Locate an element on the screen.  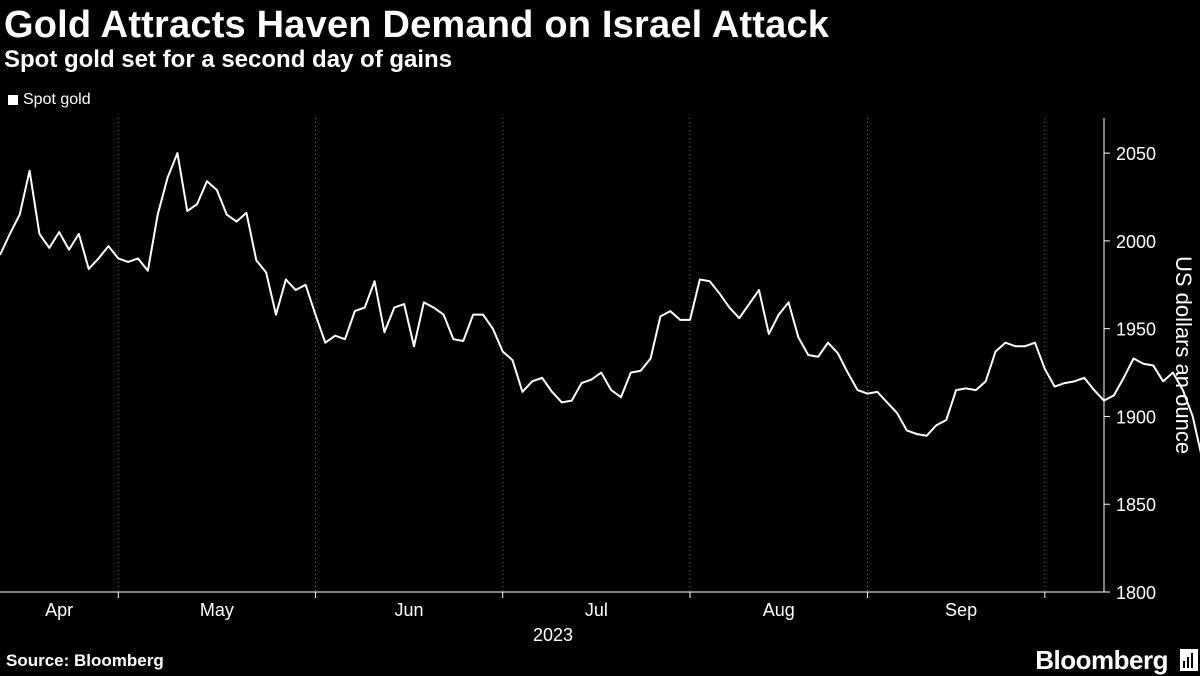
y-tick-label-2050: 2050 is located at coordinates (1136, 154).